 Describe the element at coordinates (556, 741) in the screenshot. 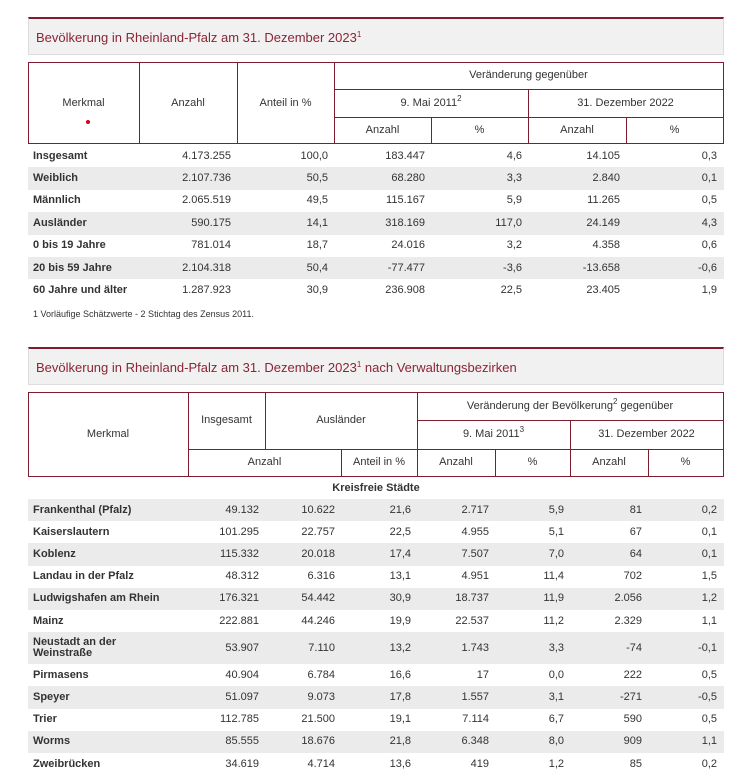

I see `cell: 8,0` at that location.